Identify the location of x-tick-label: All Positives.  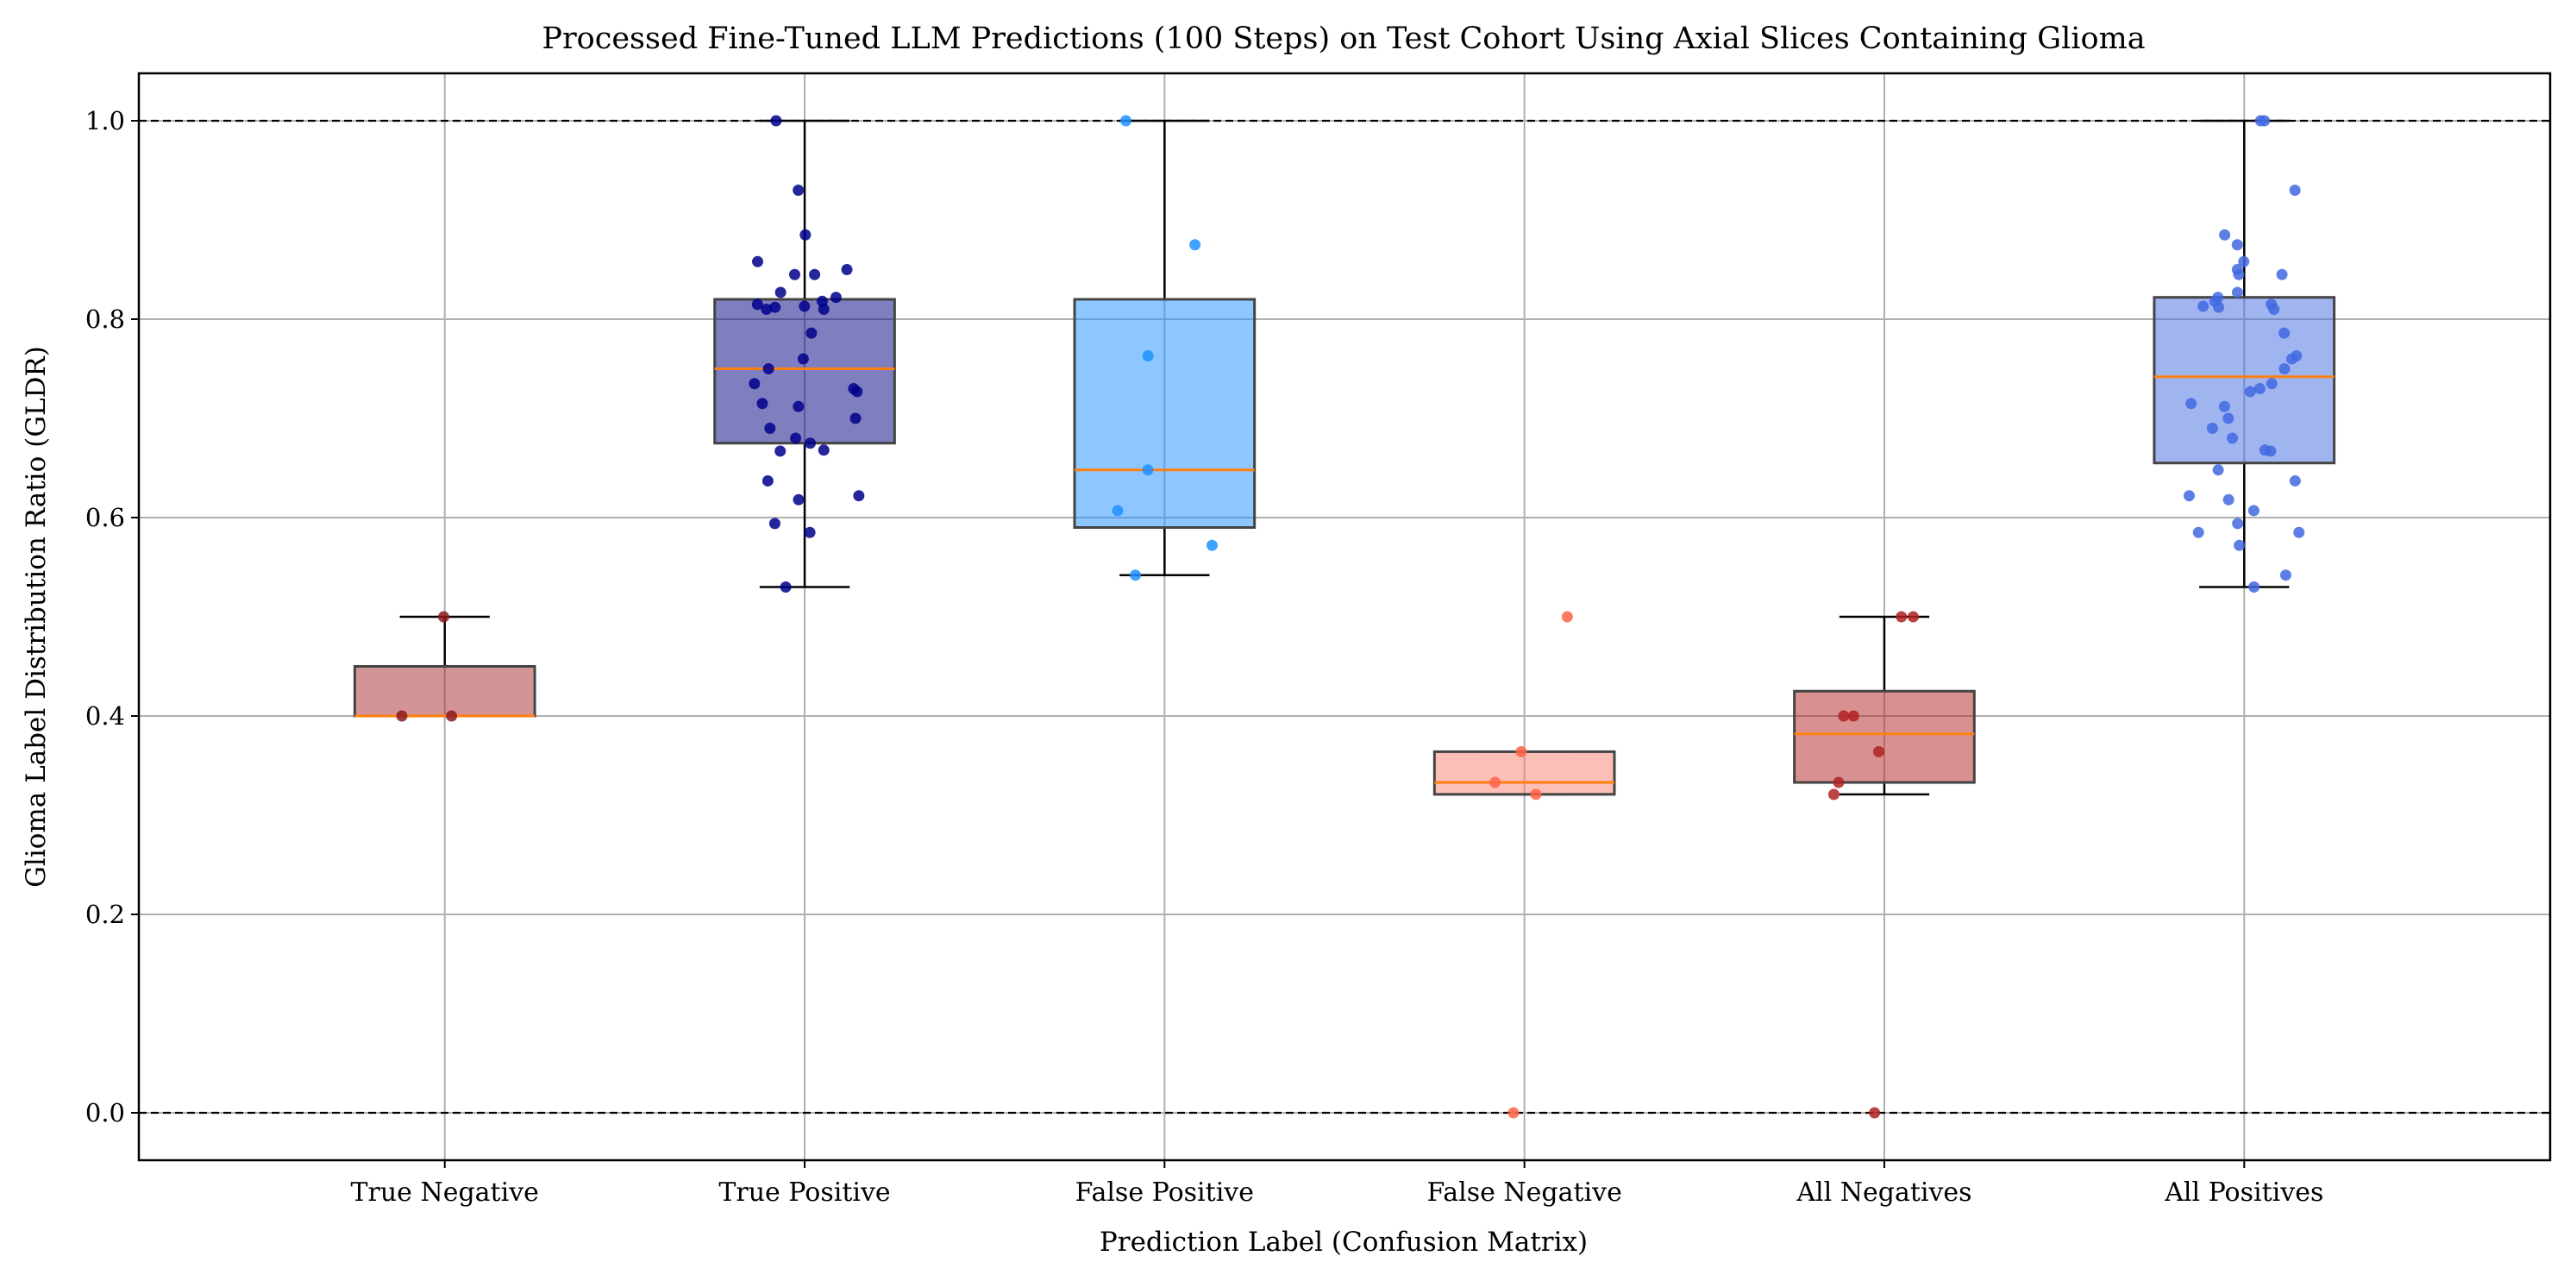
(2243, 1192).